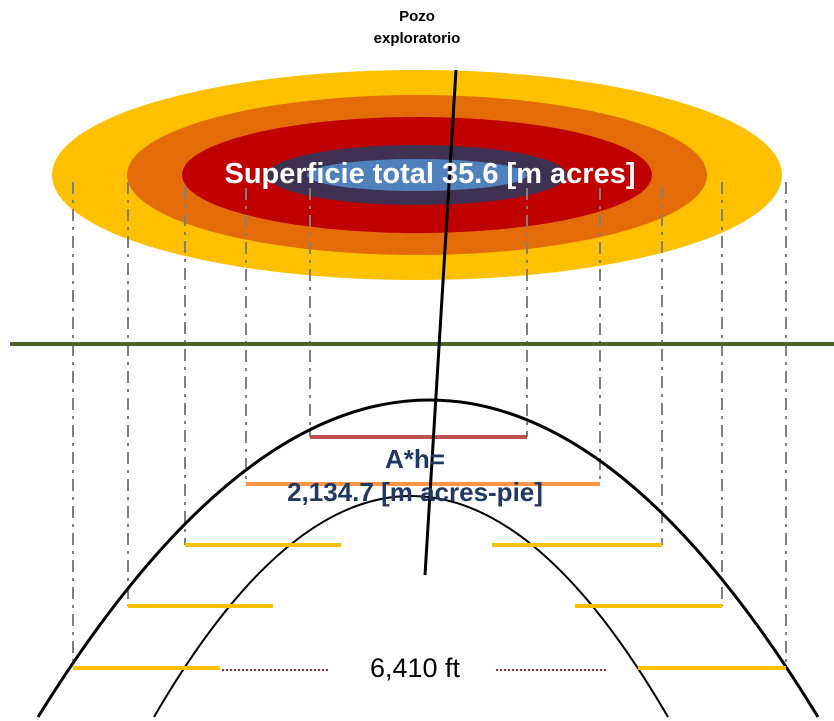 The image size is (834, 721). What do you see at coordinates (417, 28) in the screenshot?
I see `well-label: Pozo exploratorio` at bounding box center [417, 28].